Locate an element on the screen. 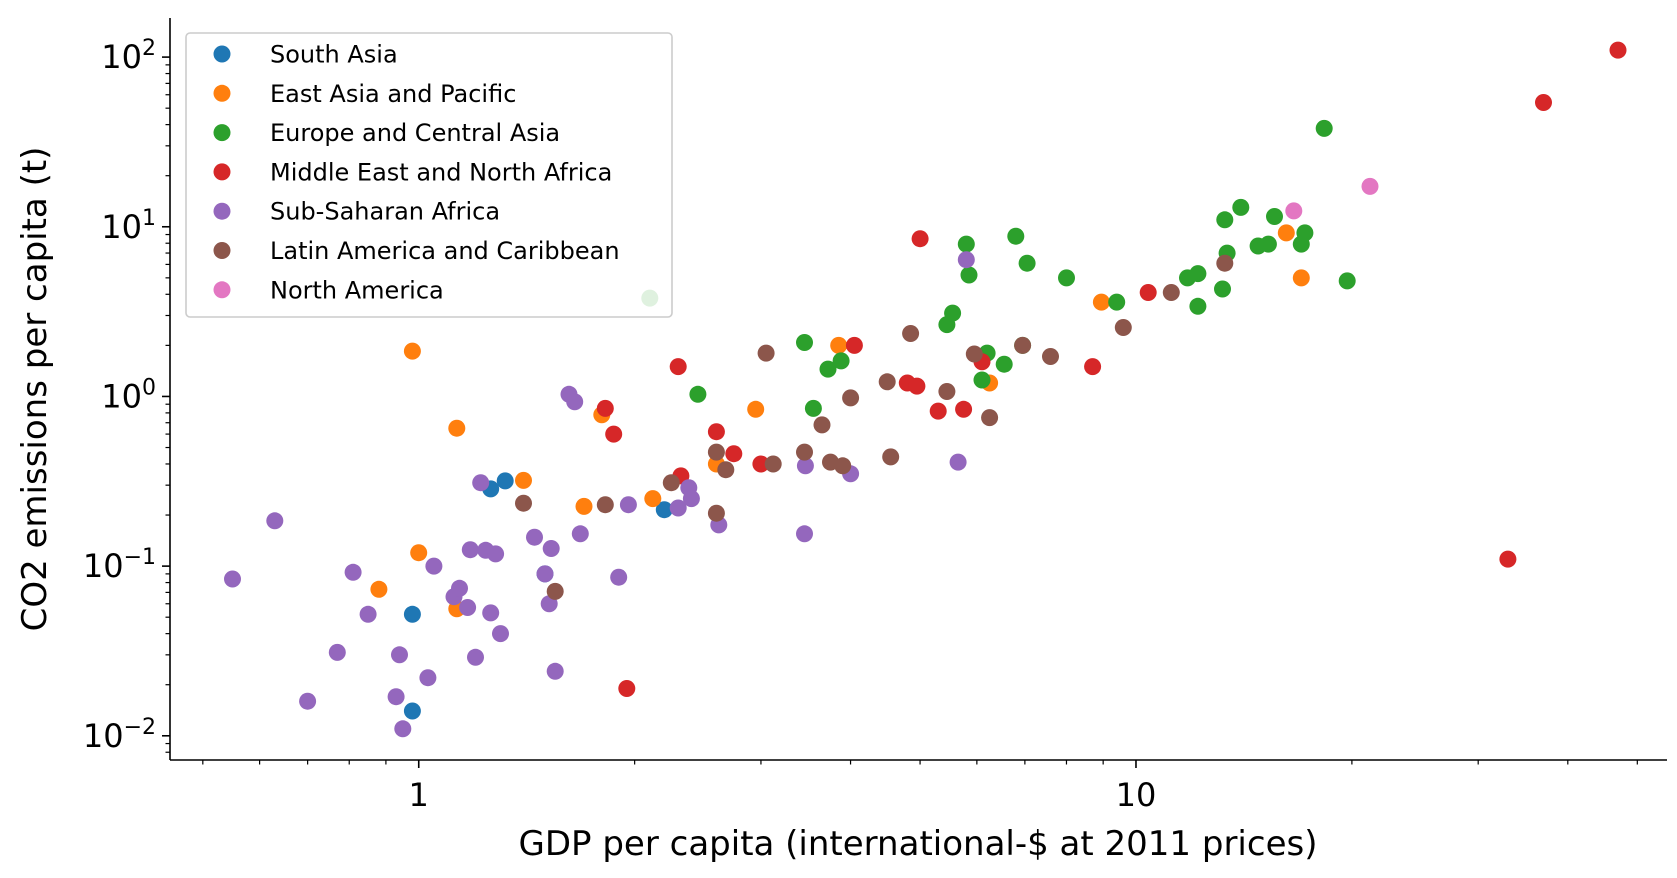  y-tick-label: 10⁻² is located at coordinates (119, 735).